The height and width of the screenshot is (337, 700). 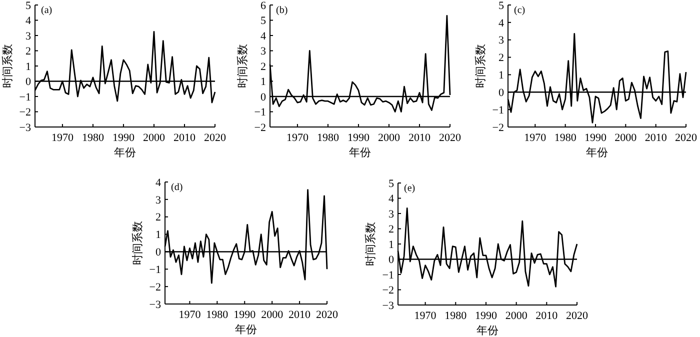 I want to click on chart-title: (c), so click(x=520, y=10).